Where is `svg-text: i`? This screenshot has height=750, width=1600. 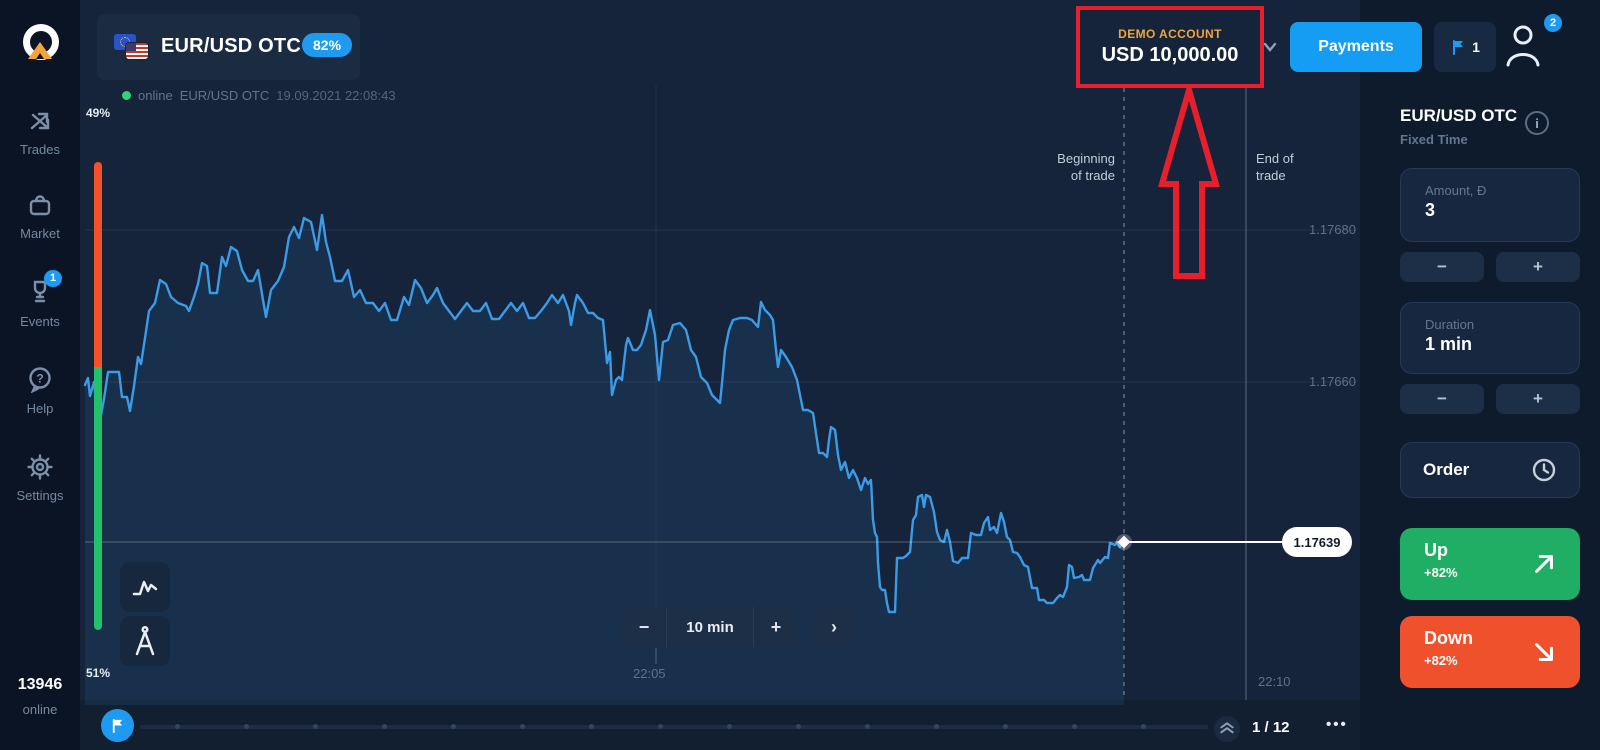
svg-text: i is located at coordinates (1537, 123).